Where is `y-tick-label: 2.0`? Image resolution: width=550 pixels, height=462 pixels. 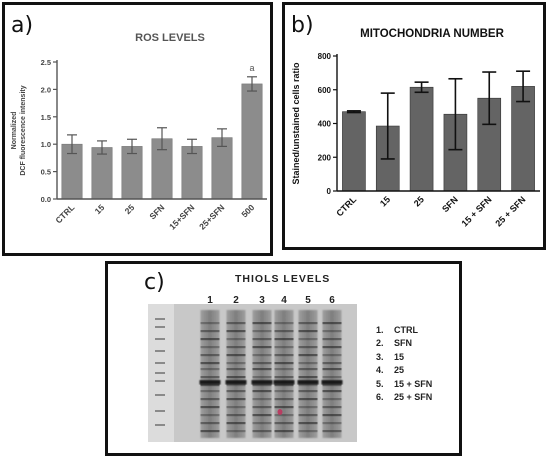
y-tick-label: 2.0 is located at coordinates (46, 89).